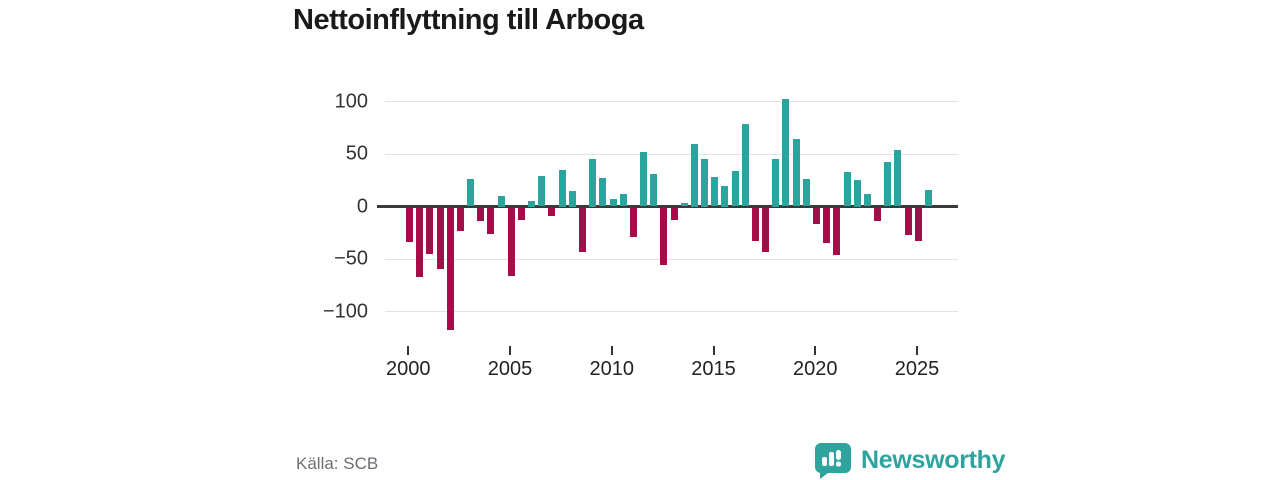  Describe the element at coordinates (510, 369) in the screenshot. I see `x-axis-label-2005: 2005` at that location.